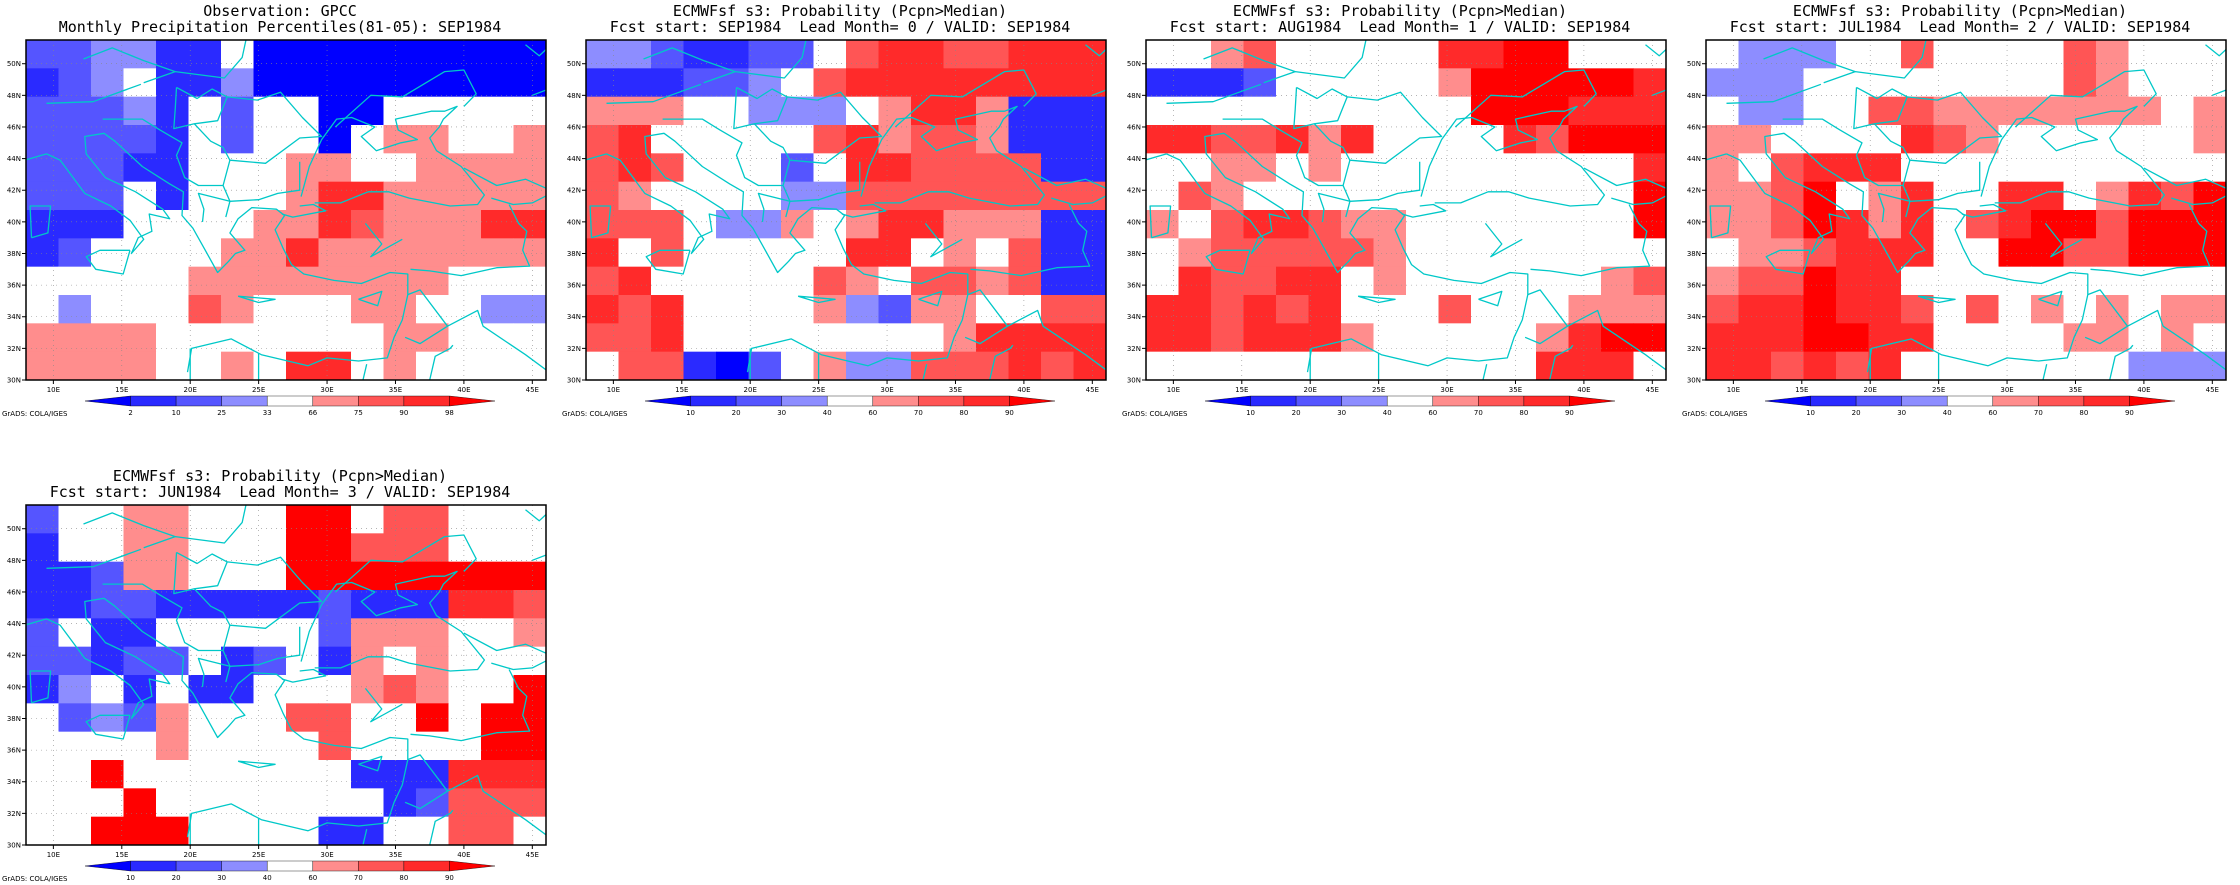 Image resolution: width=2240 pixels, height=885 pixels. I want to click on x-tick-label: 30E, so click(326, 390).